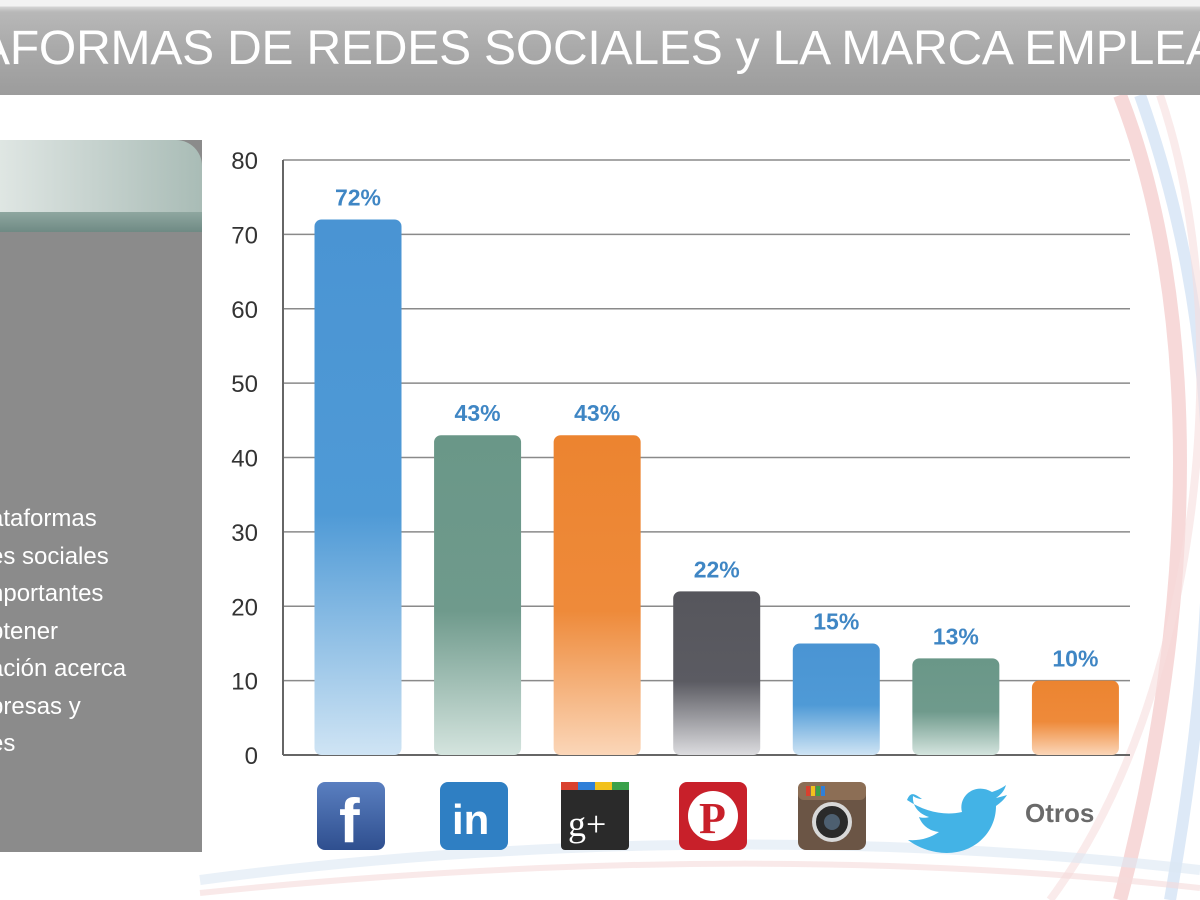 The width and height of the screenshot is (1200, 900). I want to click on facebook-icon: f, so click(351, 819).